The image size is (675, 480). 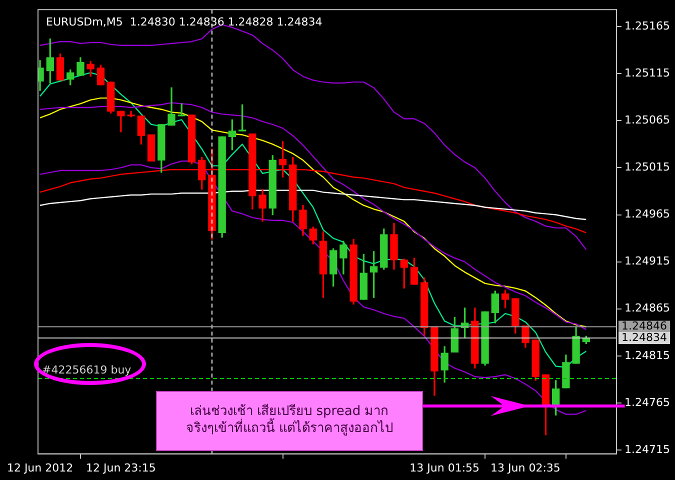 I want to click on y-tick-label: 1.24915, so click(x=647, y=261).